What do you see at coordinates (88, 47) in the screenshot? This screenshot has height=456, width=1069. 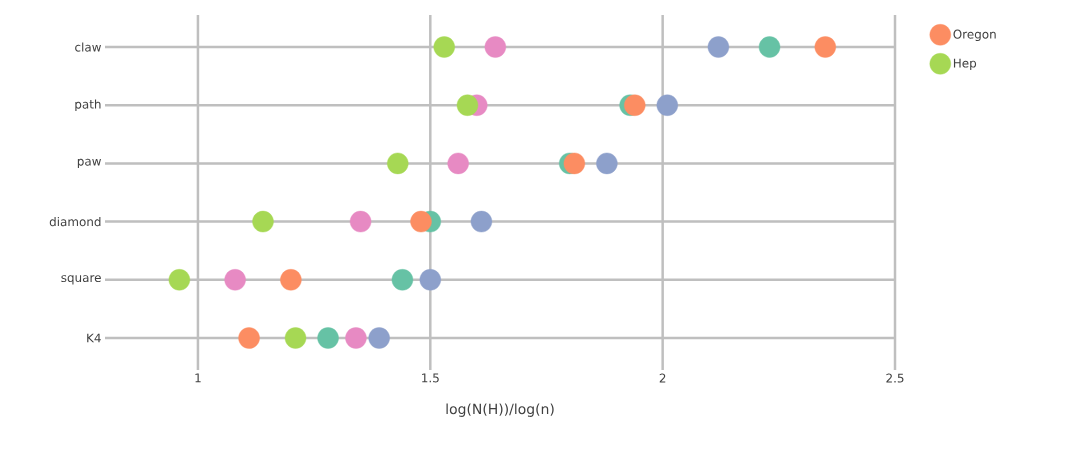 I see `y-tick-label: claw` at bounding box center [88, 47].